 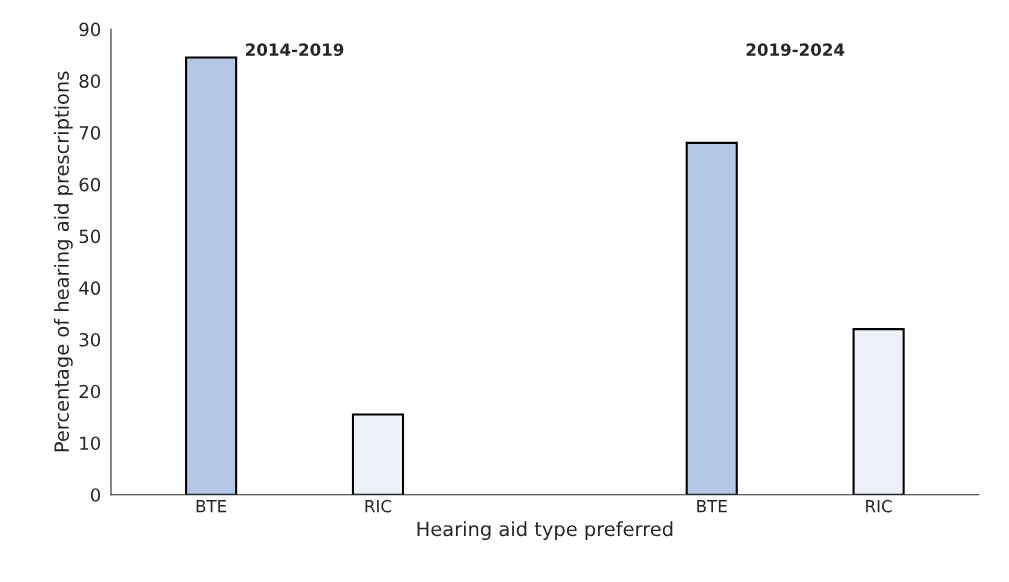 I want to click on x-axis-title: Hearing aid type preferred, so click(x=545, y=531).